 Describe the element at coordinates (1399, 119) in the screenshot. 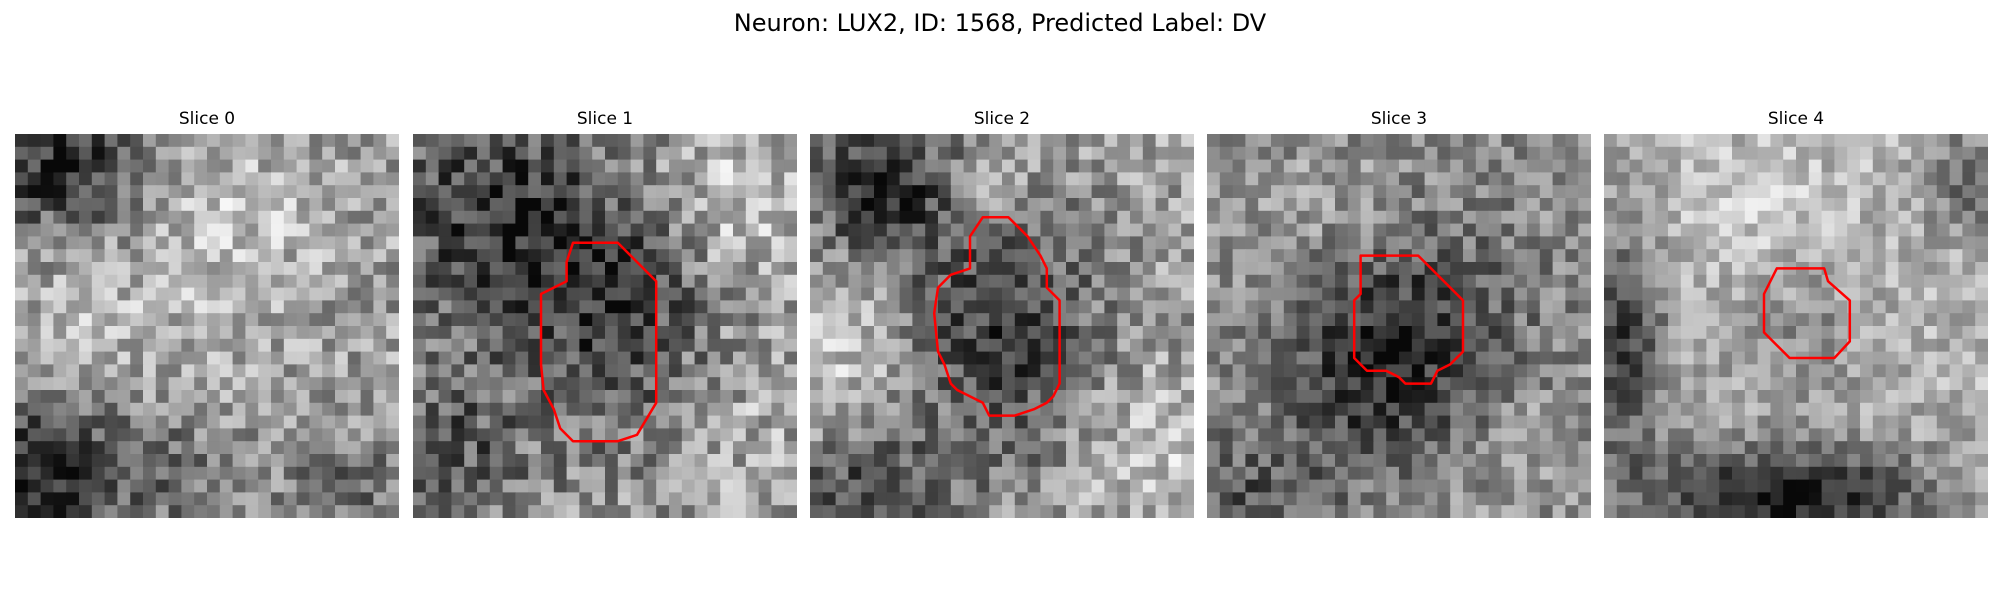

I see `slice-title: Slice 3` at that location.